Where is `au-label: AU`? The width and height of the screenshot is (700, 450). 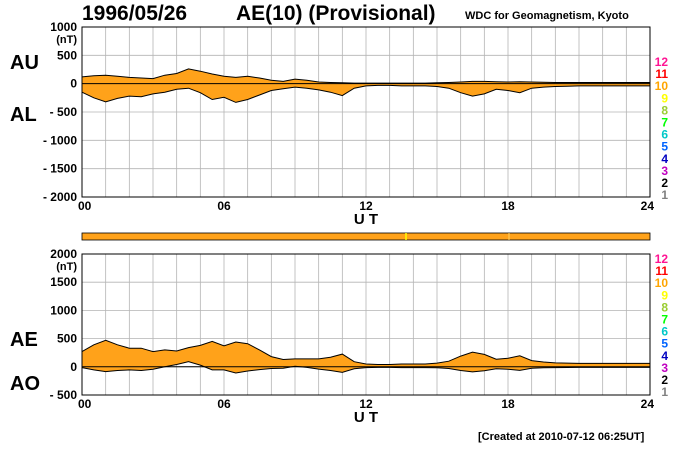
au-label: AU is located at coordinates (24, 63).